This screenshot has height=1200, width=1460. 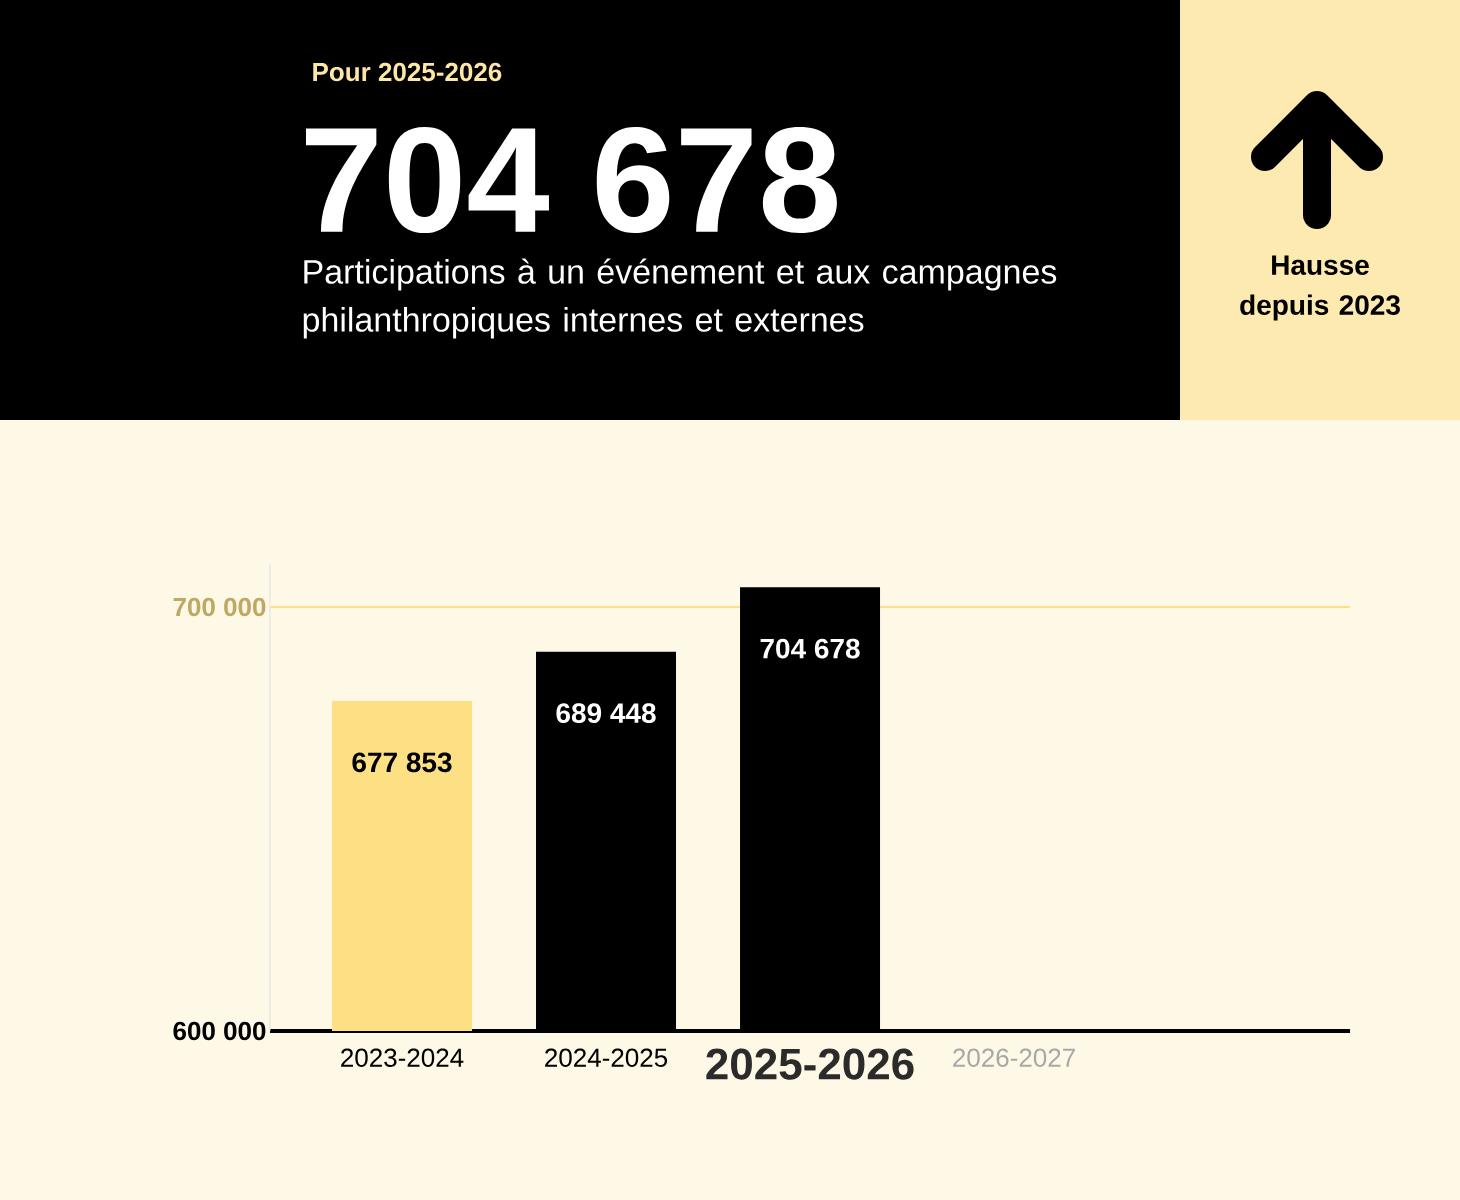 What do you see at coordinates (219, 607) in the screenshot?
I see `y-tick-label: 700 000` at bounding box center [219, 607].